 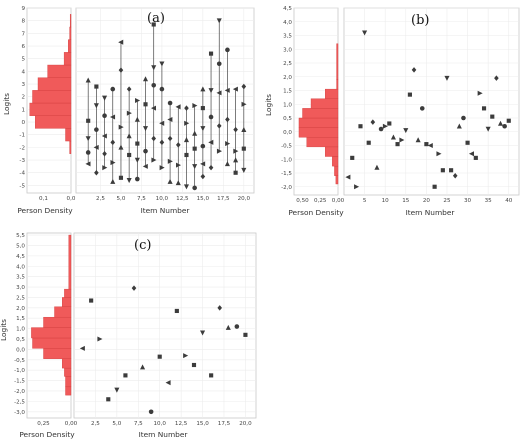 What do you see at coordinates (23, 123) in the screenshot?
I see `y-tick-label: 0` at bounding box center [23, 123].